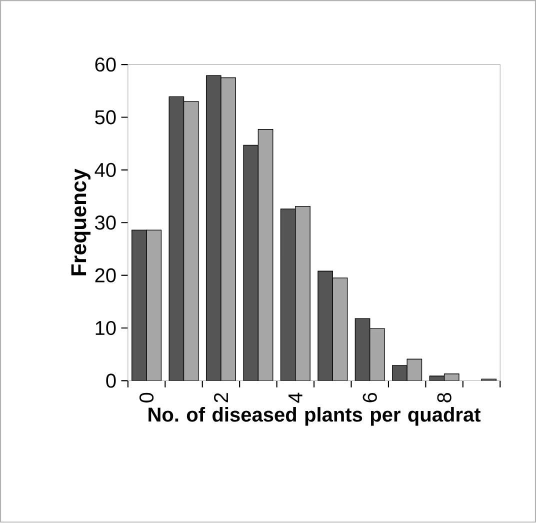 The width and height of the screenshot is (536, 523). Describe the element at coordinates (105, 65) in the screenshot. I see `y-tick-label: 60` at that location.